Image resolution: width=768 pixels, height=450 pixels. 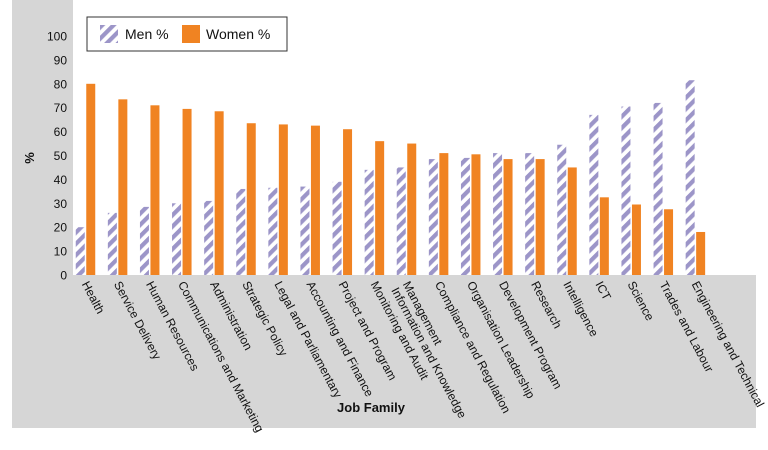 I want to click on y-tick-label: 90, so click(x=61, y=60).